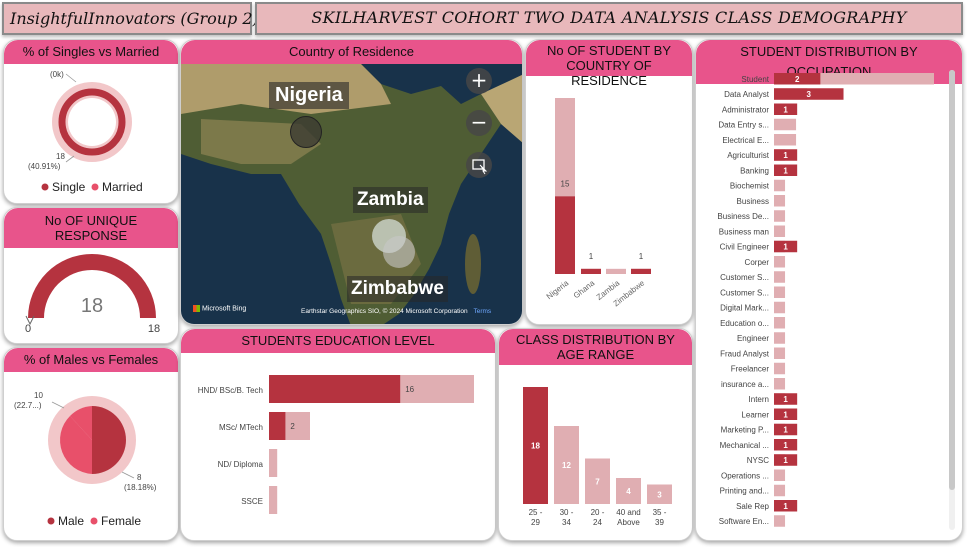  I want to click on occupation-category-label: Sale Rep, so click(752, 506).